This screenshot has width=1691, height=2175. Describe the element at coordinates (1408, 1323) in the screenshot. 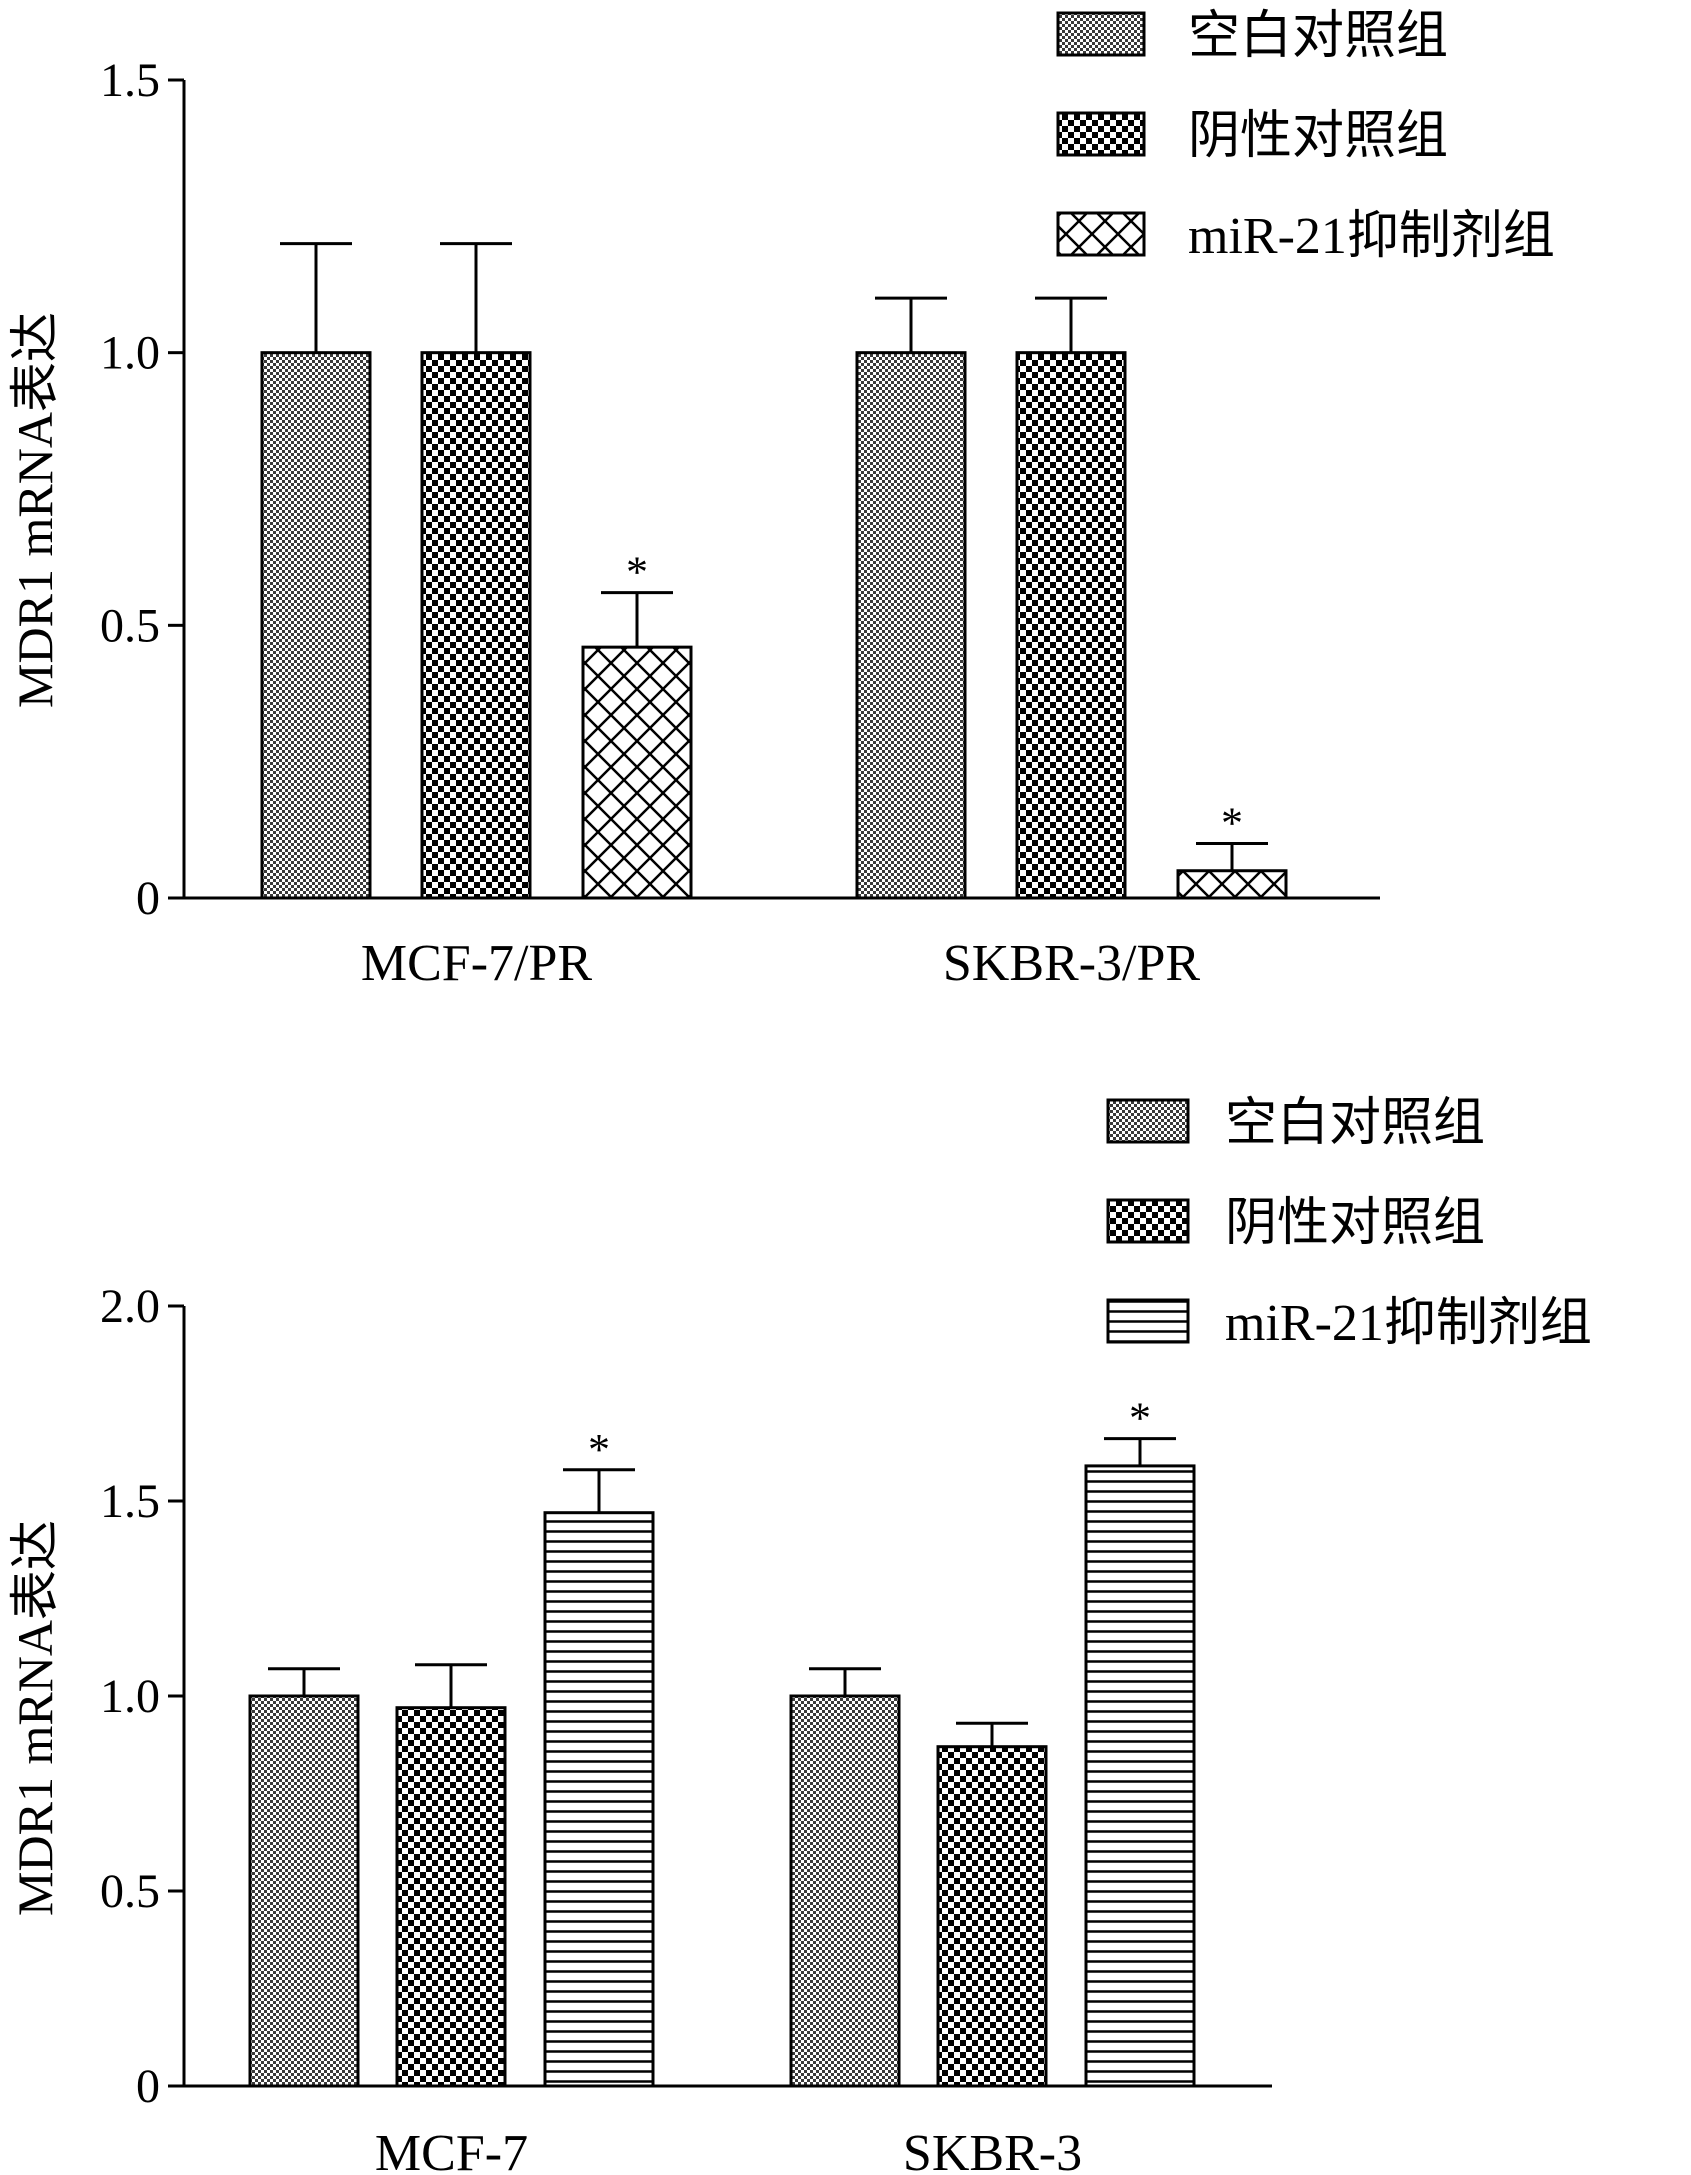

I see `chart2-legend-label: miR-21抑制剂组` at that location.